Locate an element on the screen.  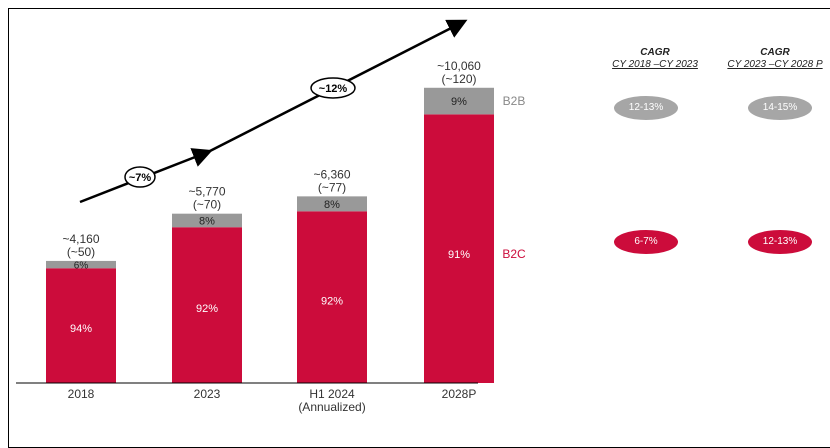
cagr-b2b-pill-2: 14-15% is located at coordinates (780, 108).